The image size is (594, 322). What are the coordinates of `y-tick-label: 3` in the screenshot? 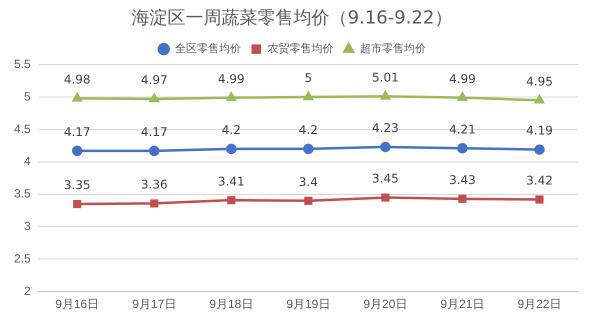 It's located at (27, 226).